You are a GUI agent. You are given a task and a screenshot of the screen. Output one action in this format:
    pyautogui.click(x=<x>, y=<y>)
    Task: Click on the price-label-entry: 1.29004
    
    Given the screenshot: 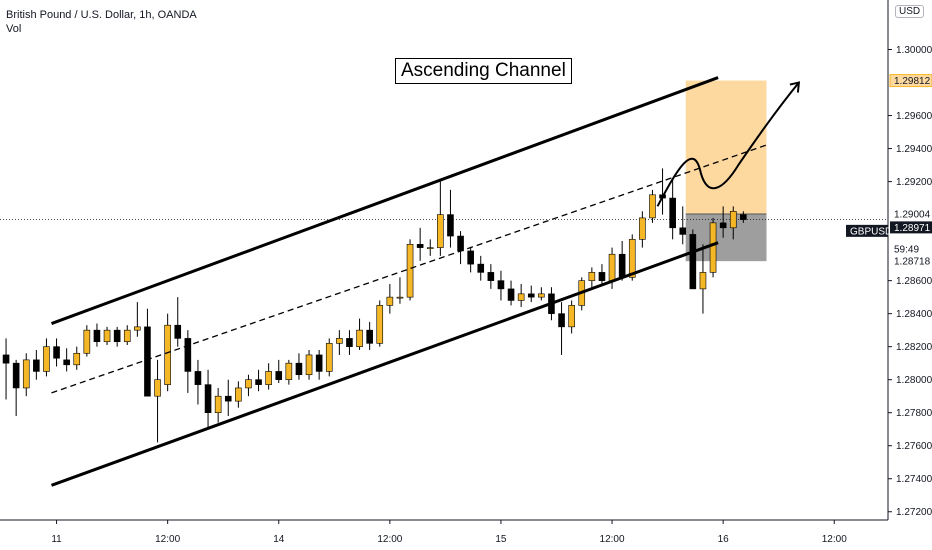 What is the action you would take?
    pyautogui.click(x=912, y=214)
    